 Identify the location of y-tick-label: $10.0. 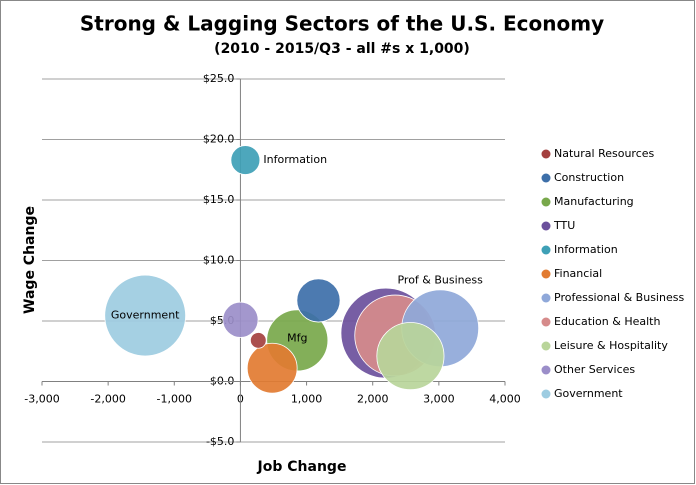
(219, 260).